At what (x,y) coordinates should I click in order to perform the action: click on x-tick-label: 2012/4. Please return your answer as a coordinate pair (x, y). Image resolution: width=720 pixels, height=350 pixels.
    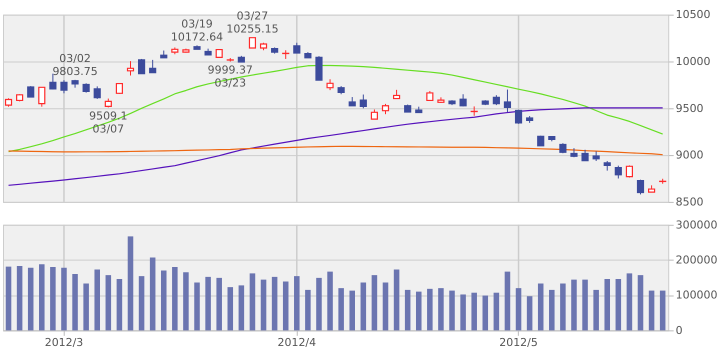
    Looking at the image, I should click on (297, 342).